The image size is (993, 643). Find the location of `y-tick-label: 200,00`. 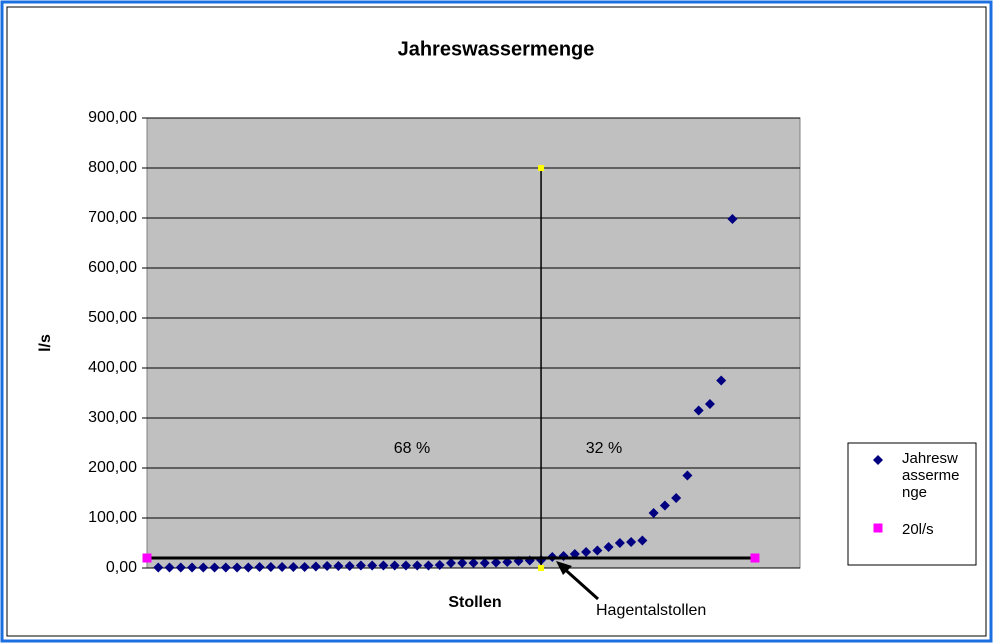

y-tick-label: 200,00 is located at coordinates (112, 467).